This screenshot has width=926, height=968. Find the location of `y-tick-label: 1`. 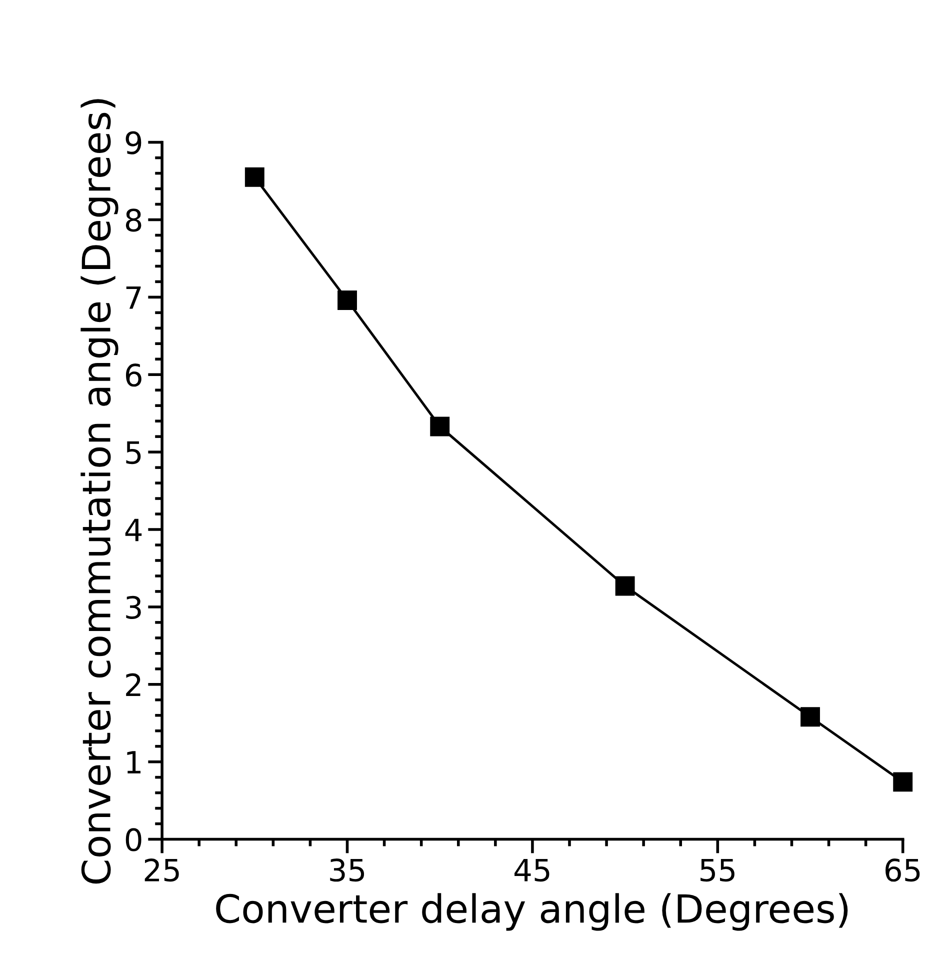

y-tick-label: 1 is located at coordinates (133, 762).